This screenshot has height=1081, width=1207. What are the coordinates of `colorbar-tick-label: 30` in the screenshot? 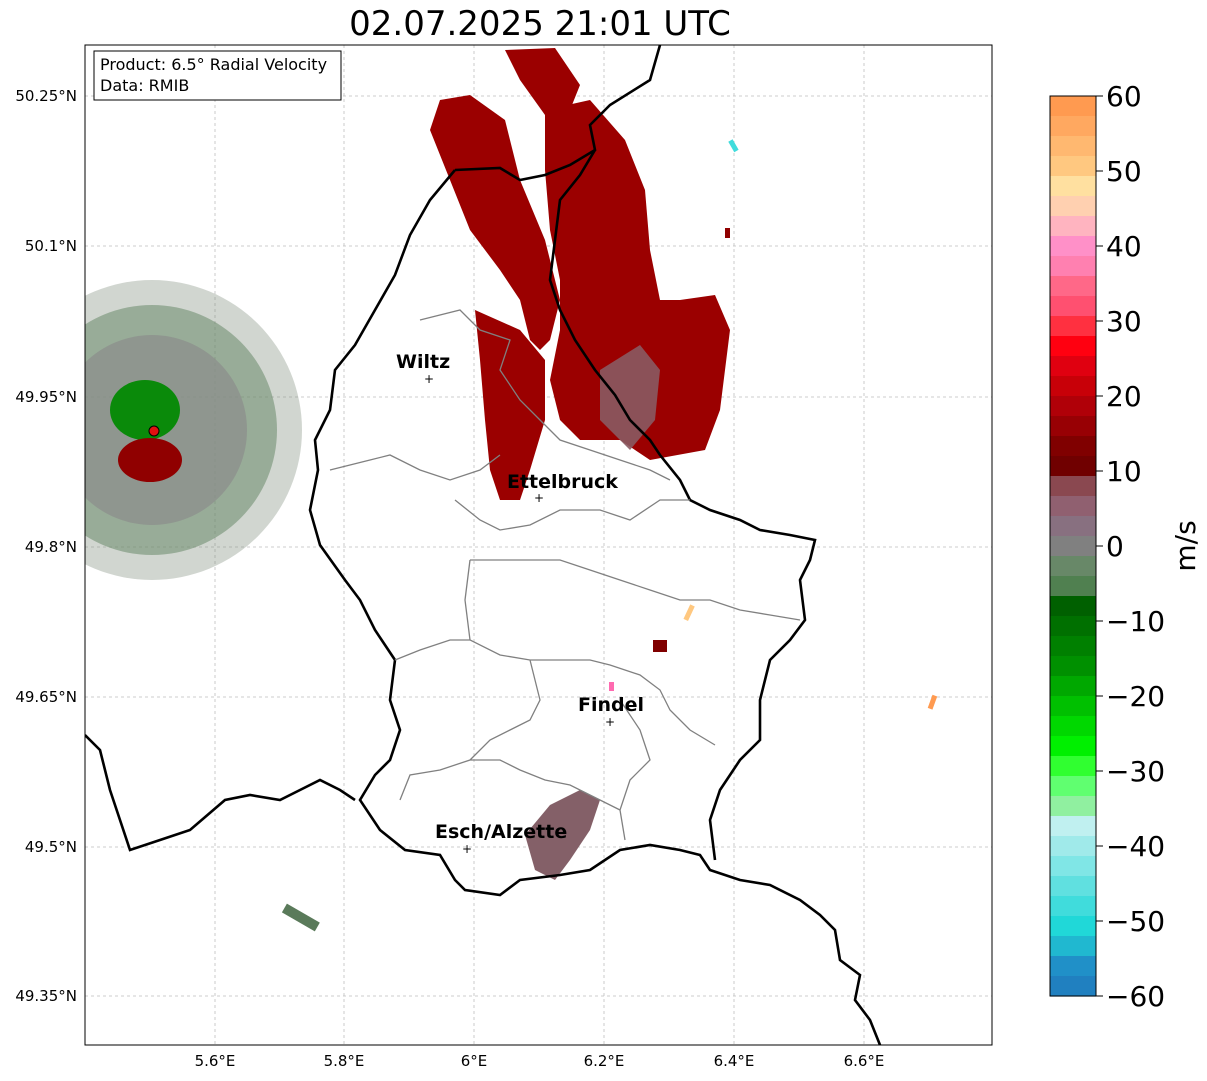 It's located at (1124, 321).